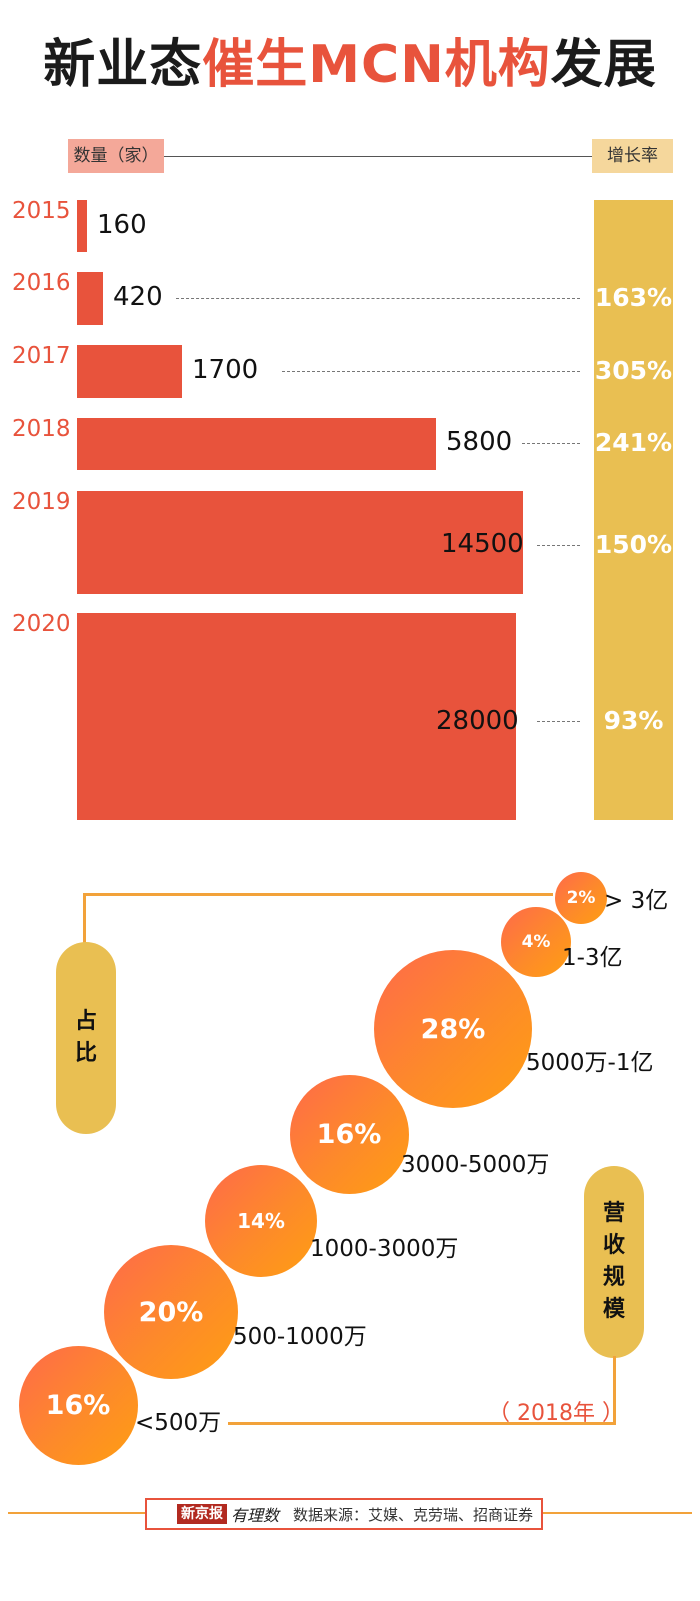 This screenshot has width=700, height=1601. I want to click on share-bubble: 2%, so click(581, 898).